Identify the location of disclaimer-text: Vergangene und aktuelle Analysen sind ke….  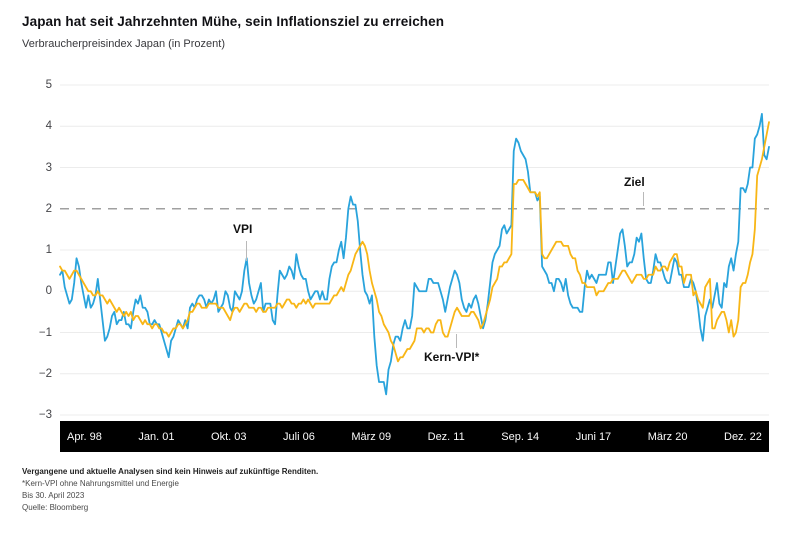
(170, 471).